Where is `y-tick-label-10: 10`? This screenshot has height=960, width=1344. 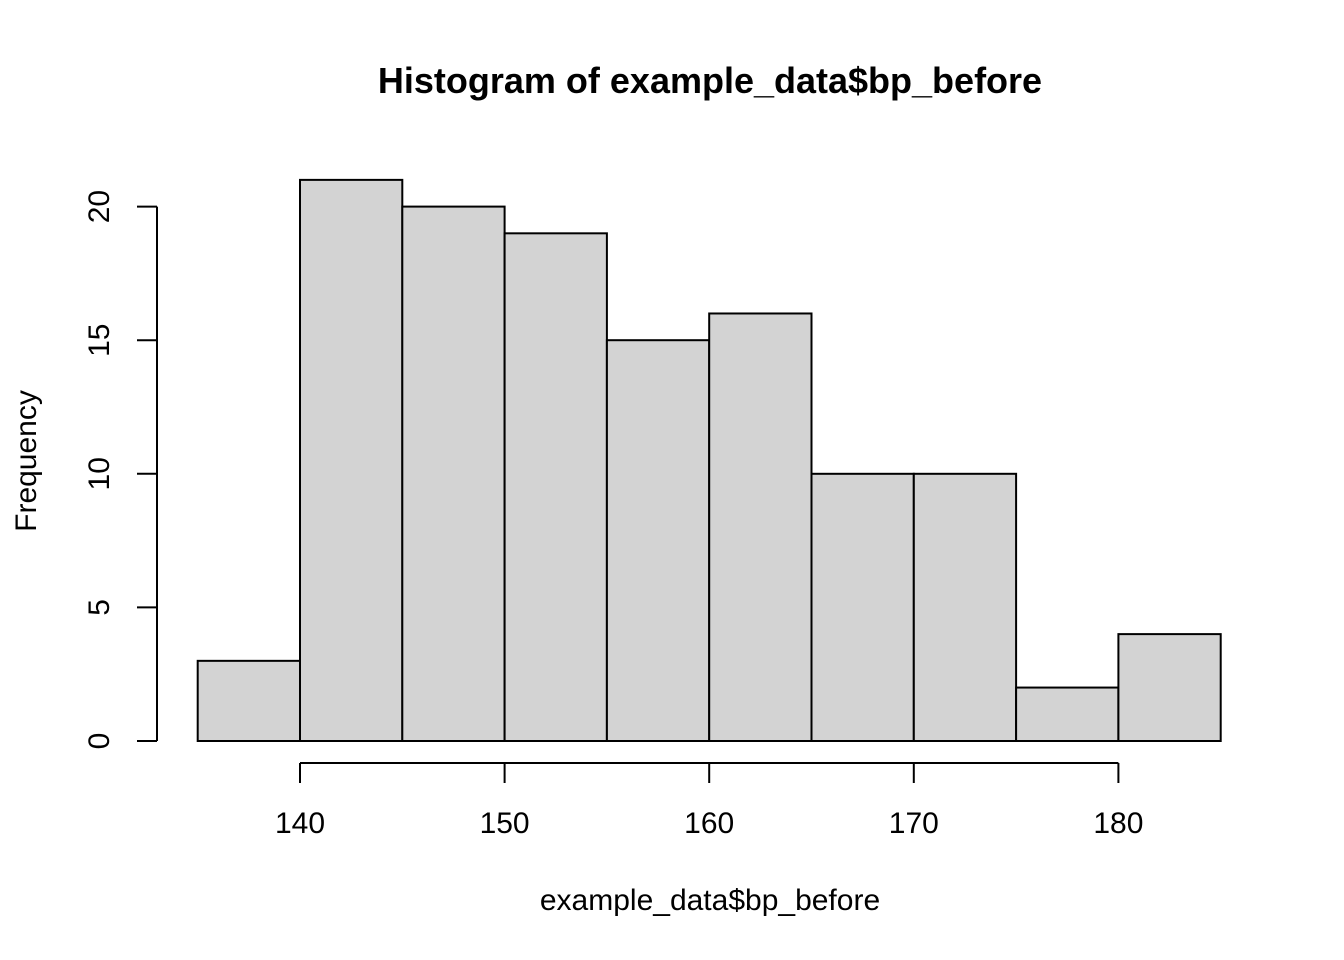
y-tick-label-10: 10 is located at coordinates (99, 473).